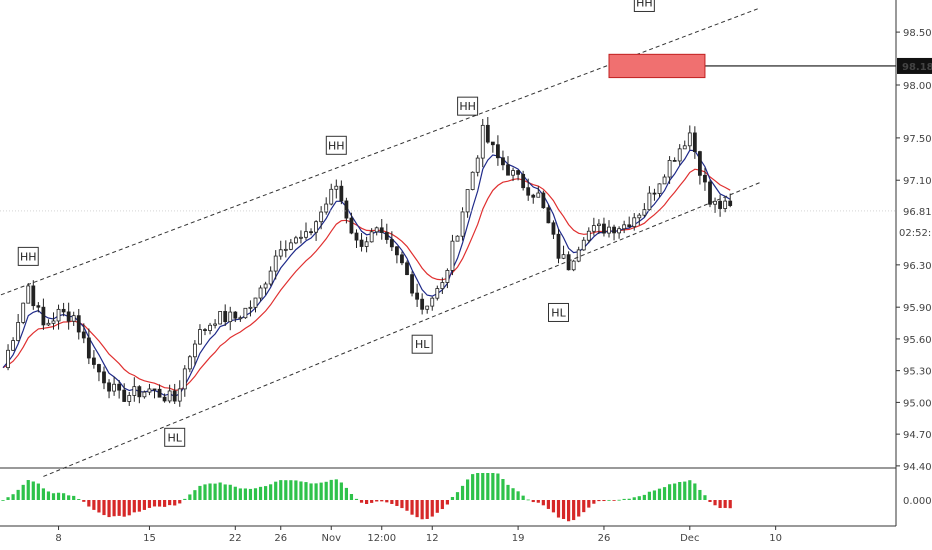  I want to click on time-axis: 8 15 22 26 Nov 12:00 12 19 26 Dec 10, so click(448, 534).